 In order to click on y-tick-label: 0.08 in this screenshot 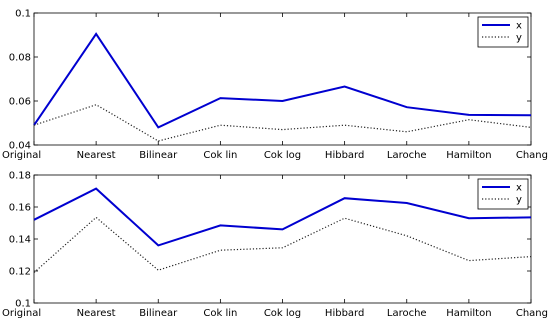, I will do `click(20, 58)`.